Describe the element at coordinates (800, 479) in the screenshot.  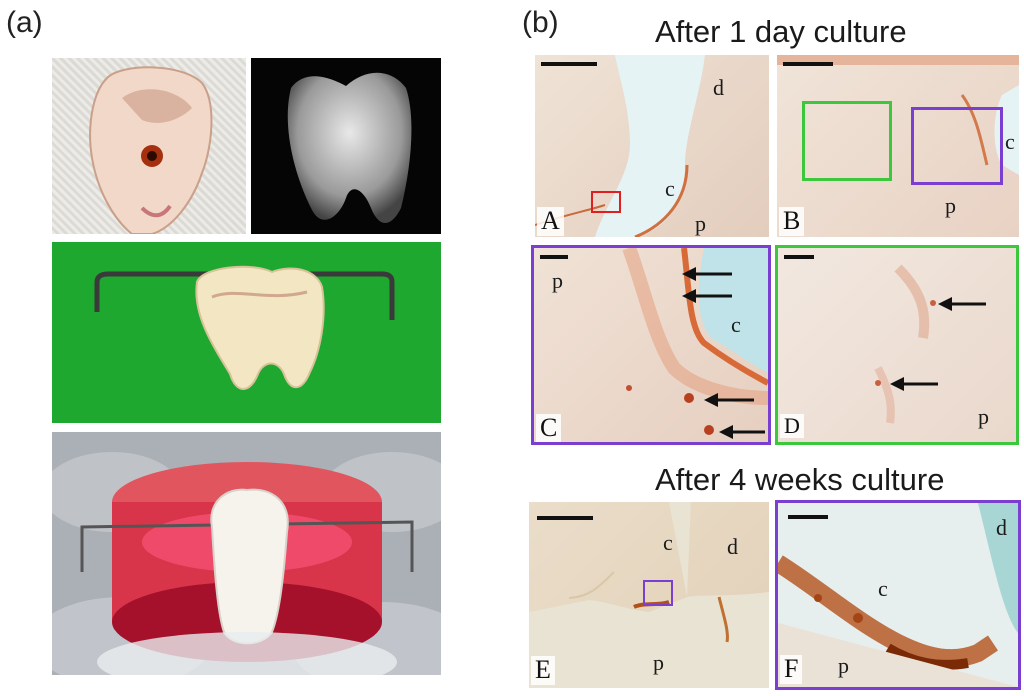
I see `heading-after-4-weeks: After 4 weeks culture` at that location.